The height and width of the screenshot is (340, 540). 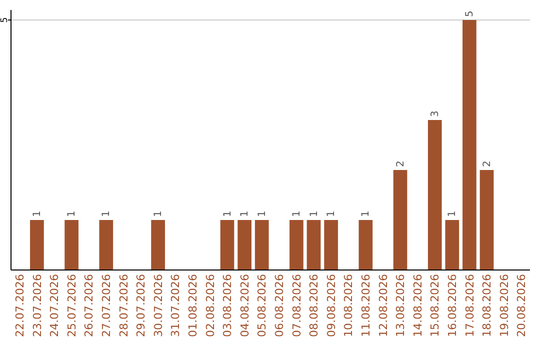 What do you see at coordinates (158, 305) in the screenshot?
I see `x-tick-label: 30.07.2026` at bounding box center [158, 305].